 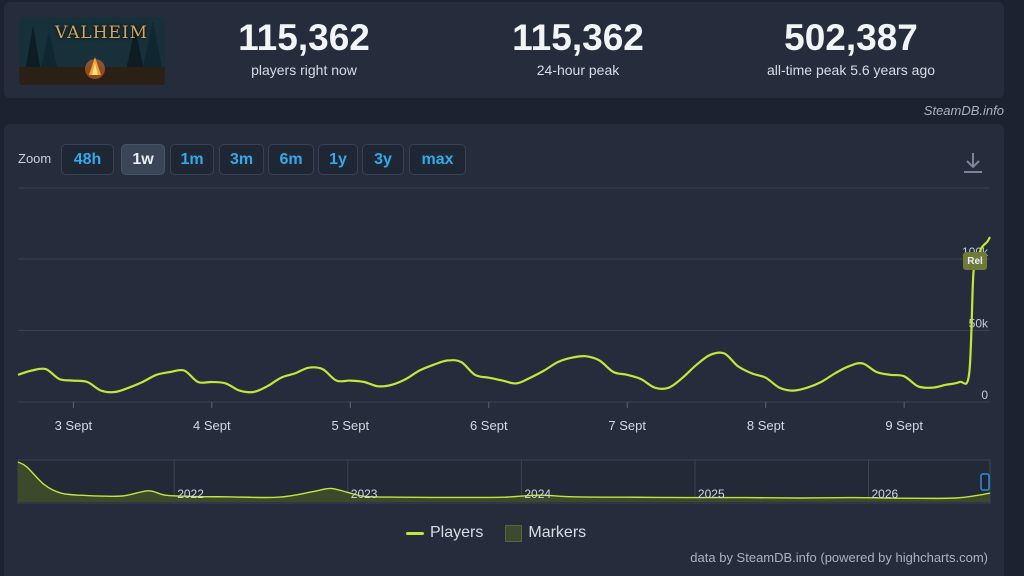 What do you see at coordinates (351, 425) in the screenshot?
I see `x-tick-label: 5 Sept` at bounding box center [351, 425].